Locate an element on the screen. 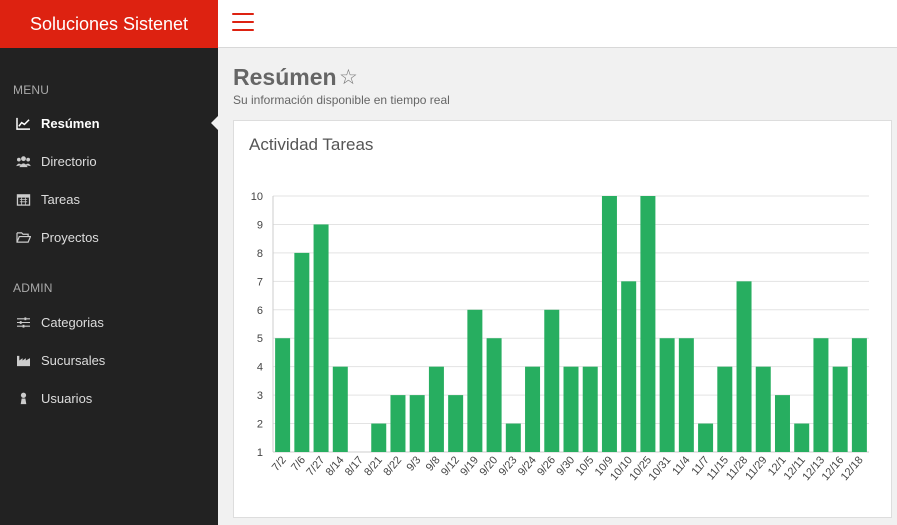 The height and width of the screenshot is (525, 897). user-icon is located at coordinates (23, 398).